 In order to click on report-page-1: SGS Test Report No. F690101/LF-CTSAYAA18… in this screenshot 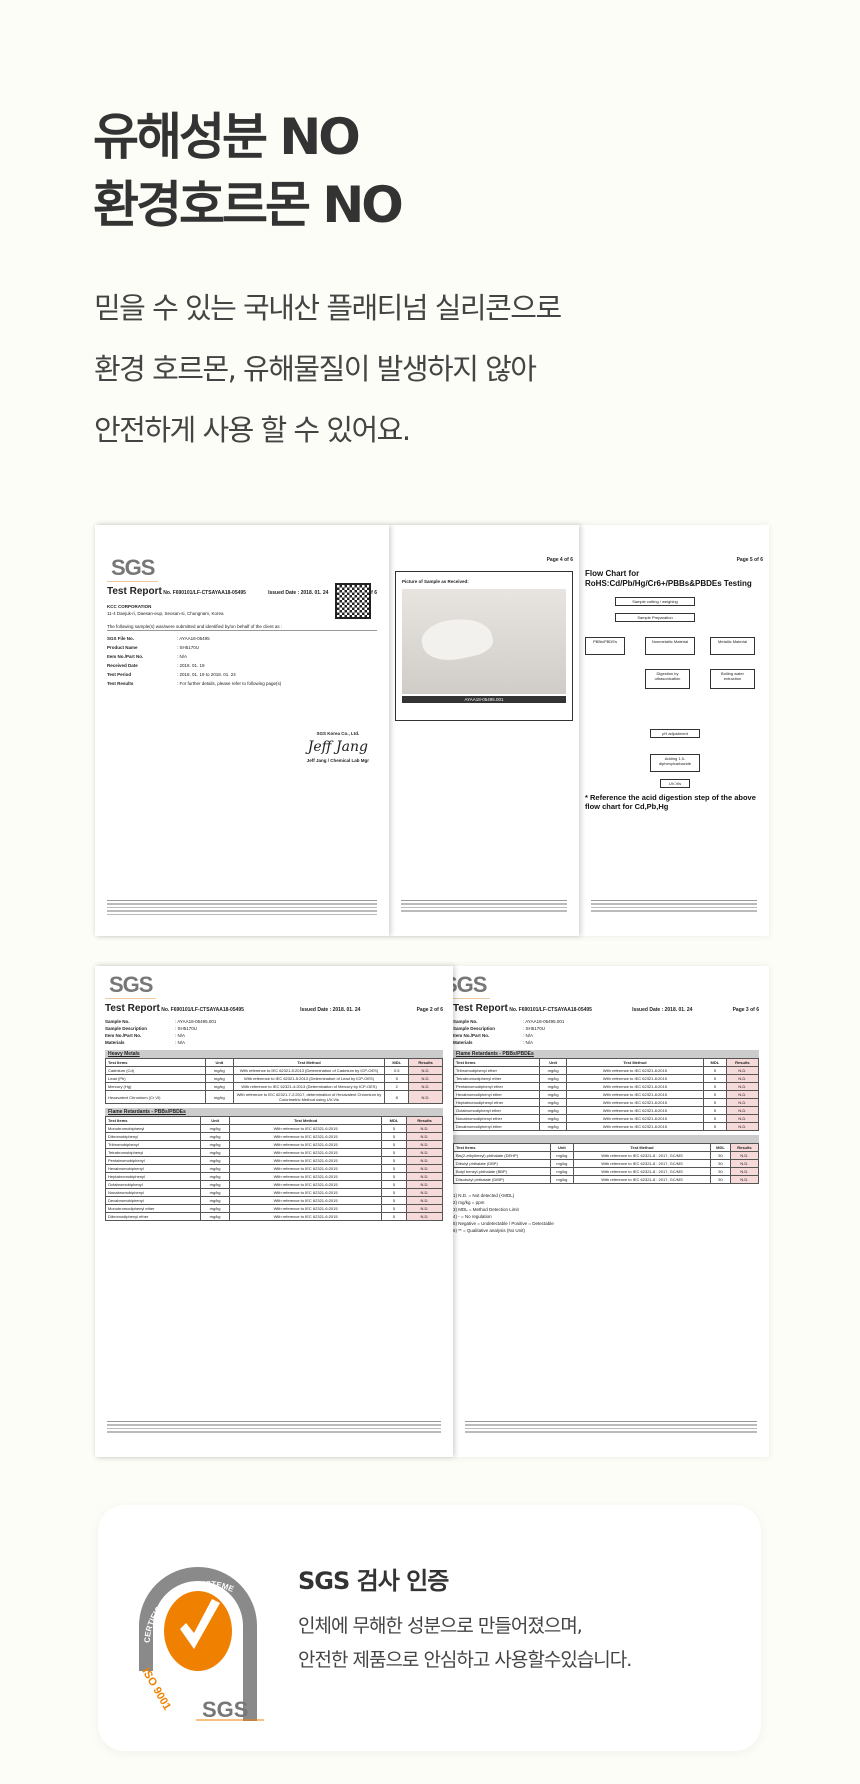, I will do `click(242, 730)`.